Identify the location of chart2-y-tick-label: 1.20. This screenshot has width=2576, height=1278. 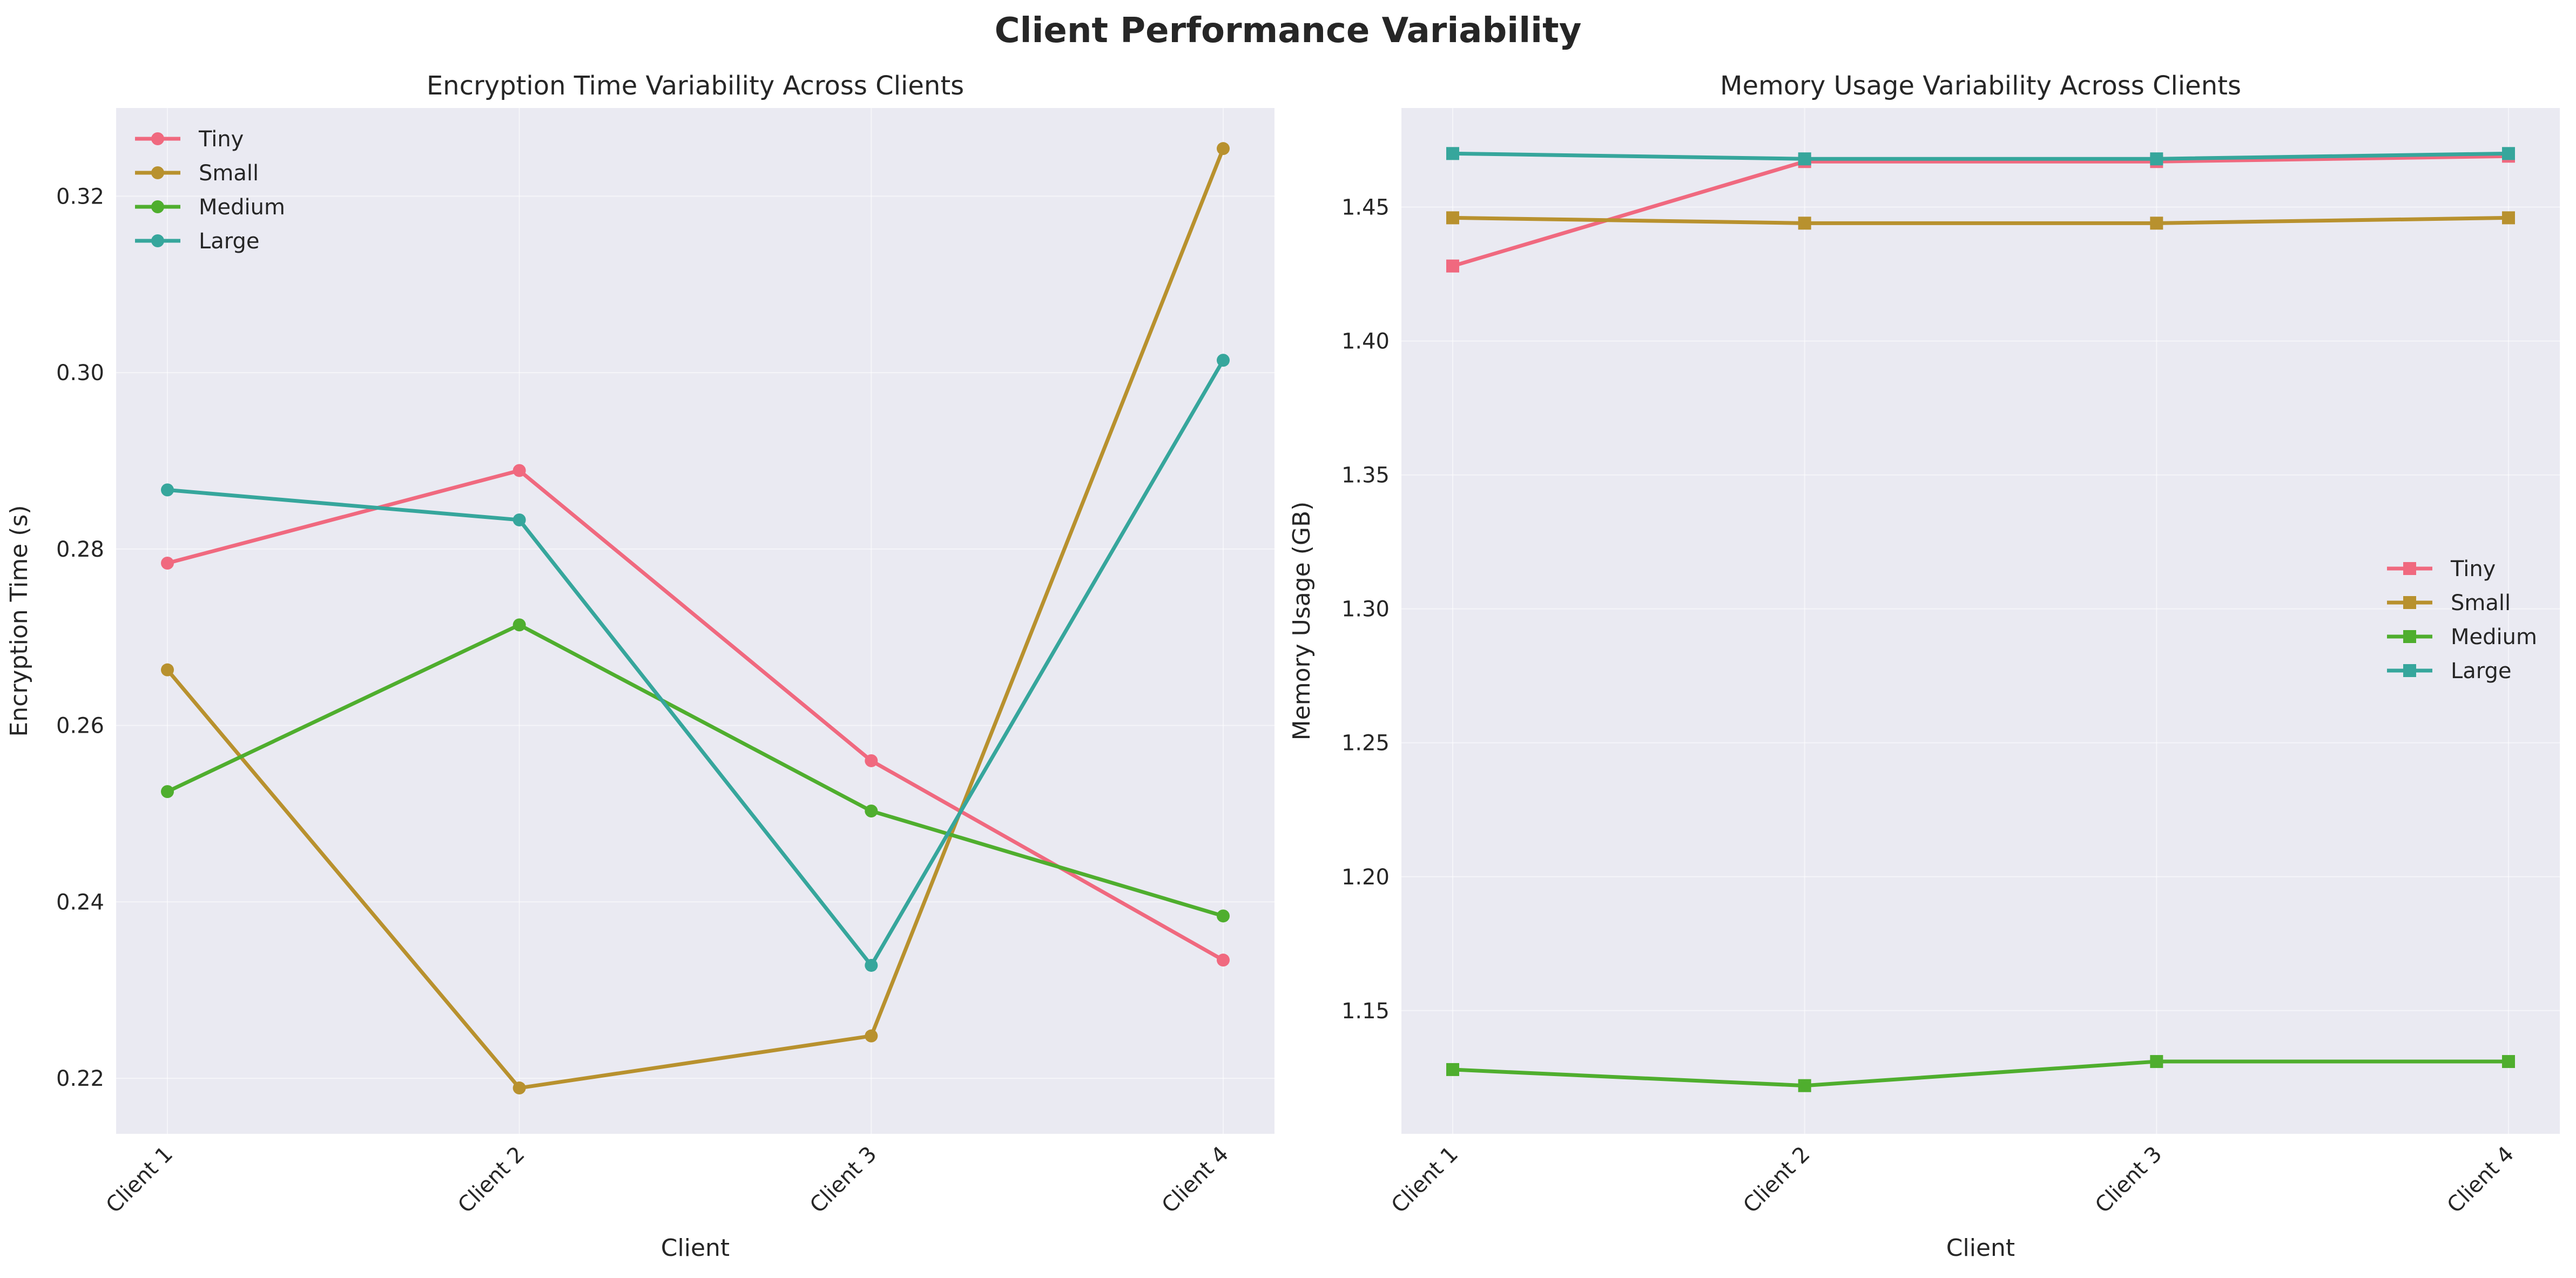
(1365, 877).